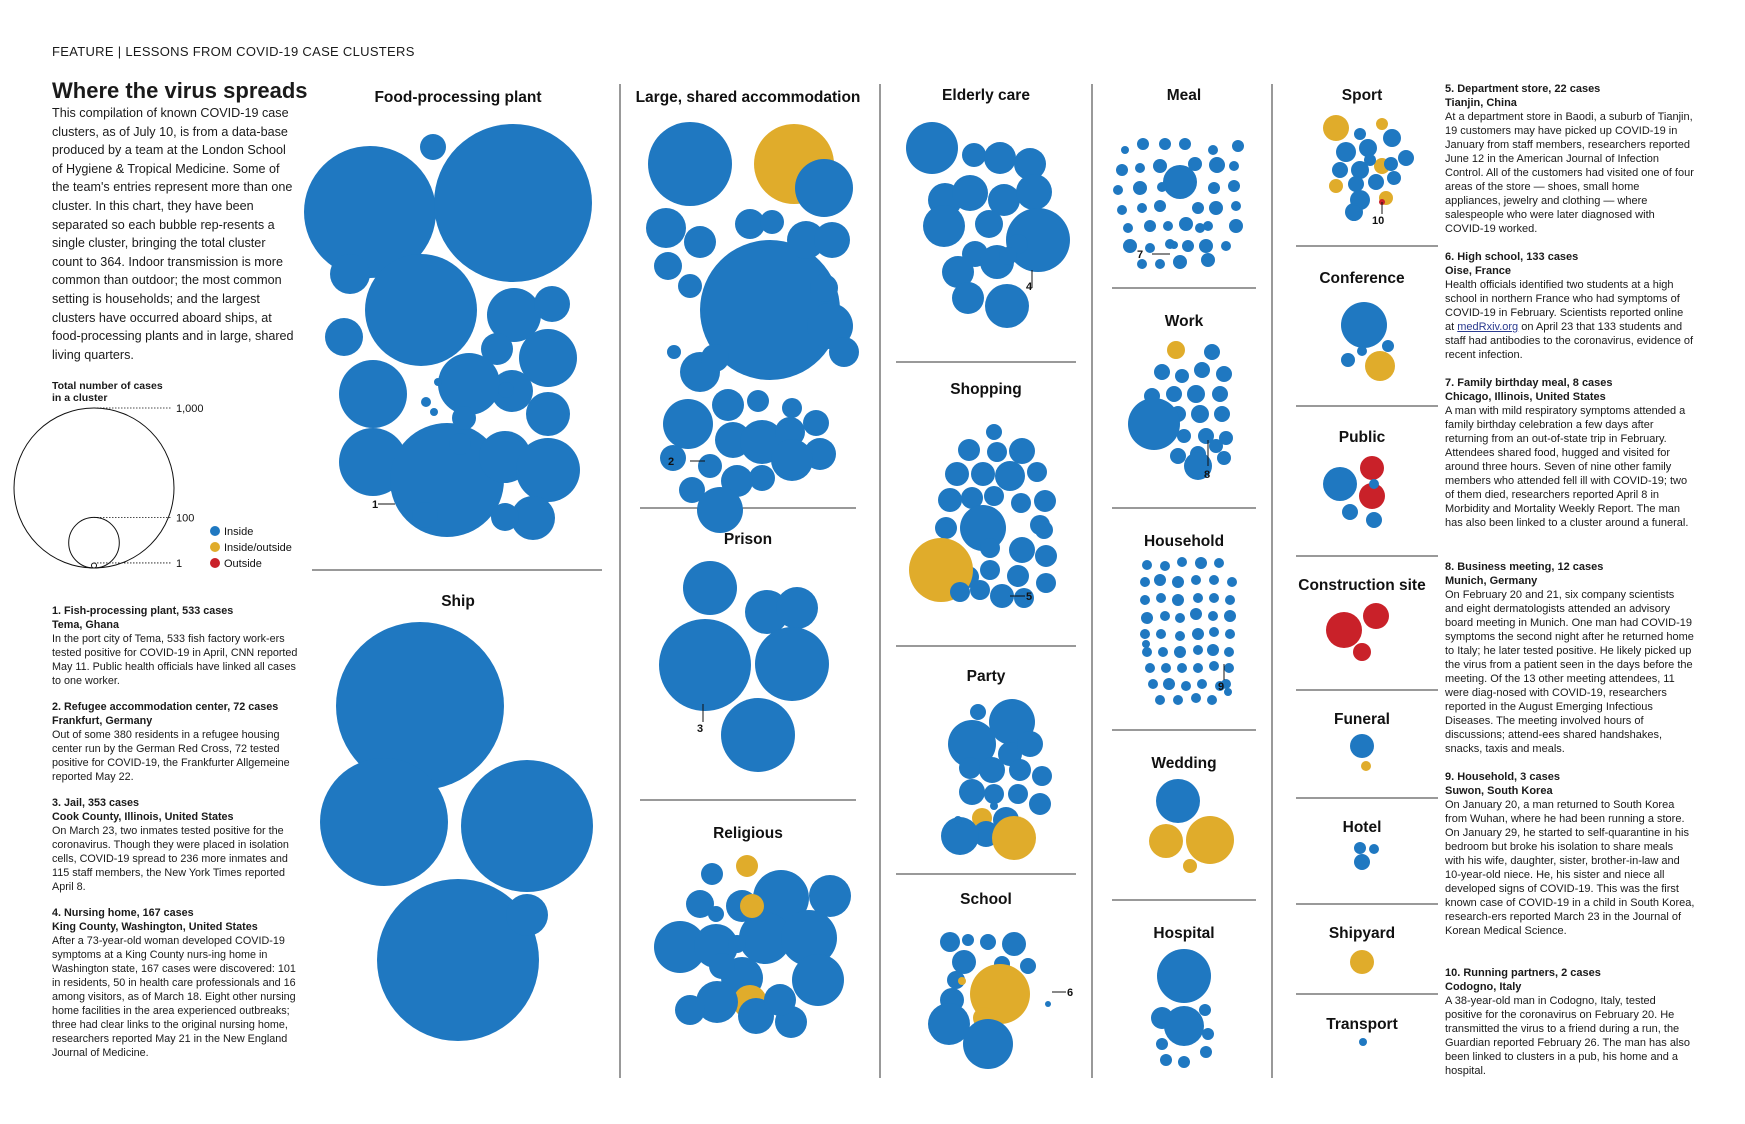 This screenshot has width=1745, height=1124. Describe the element at coordinates (1361, 1024) in the screenshot. I see `category-label-transport: Transport` at that location.